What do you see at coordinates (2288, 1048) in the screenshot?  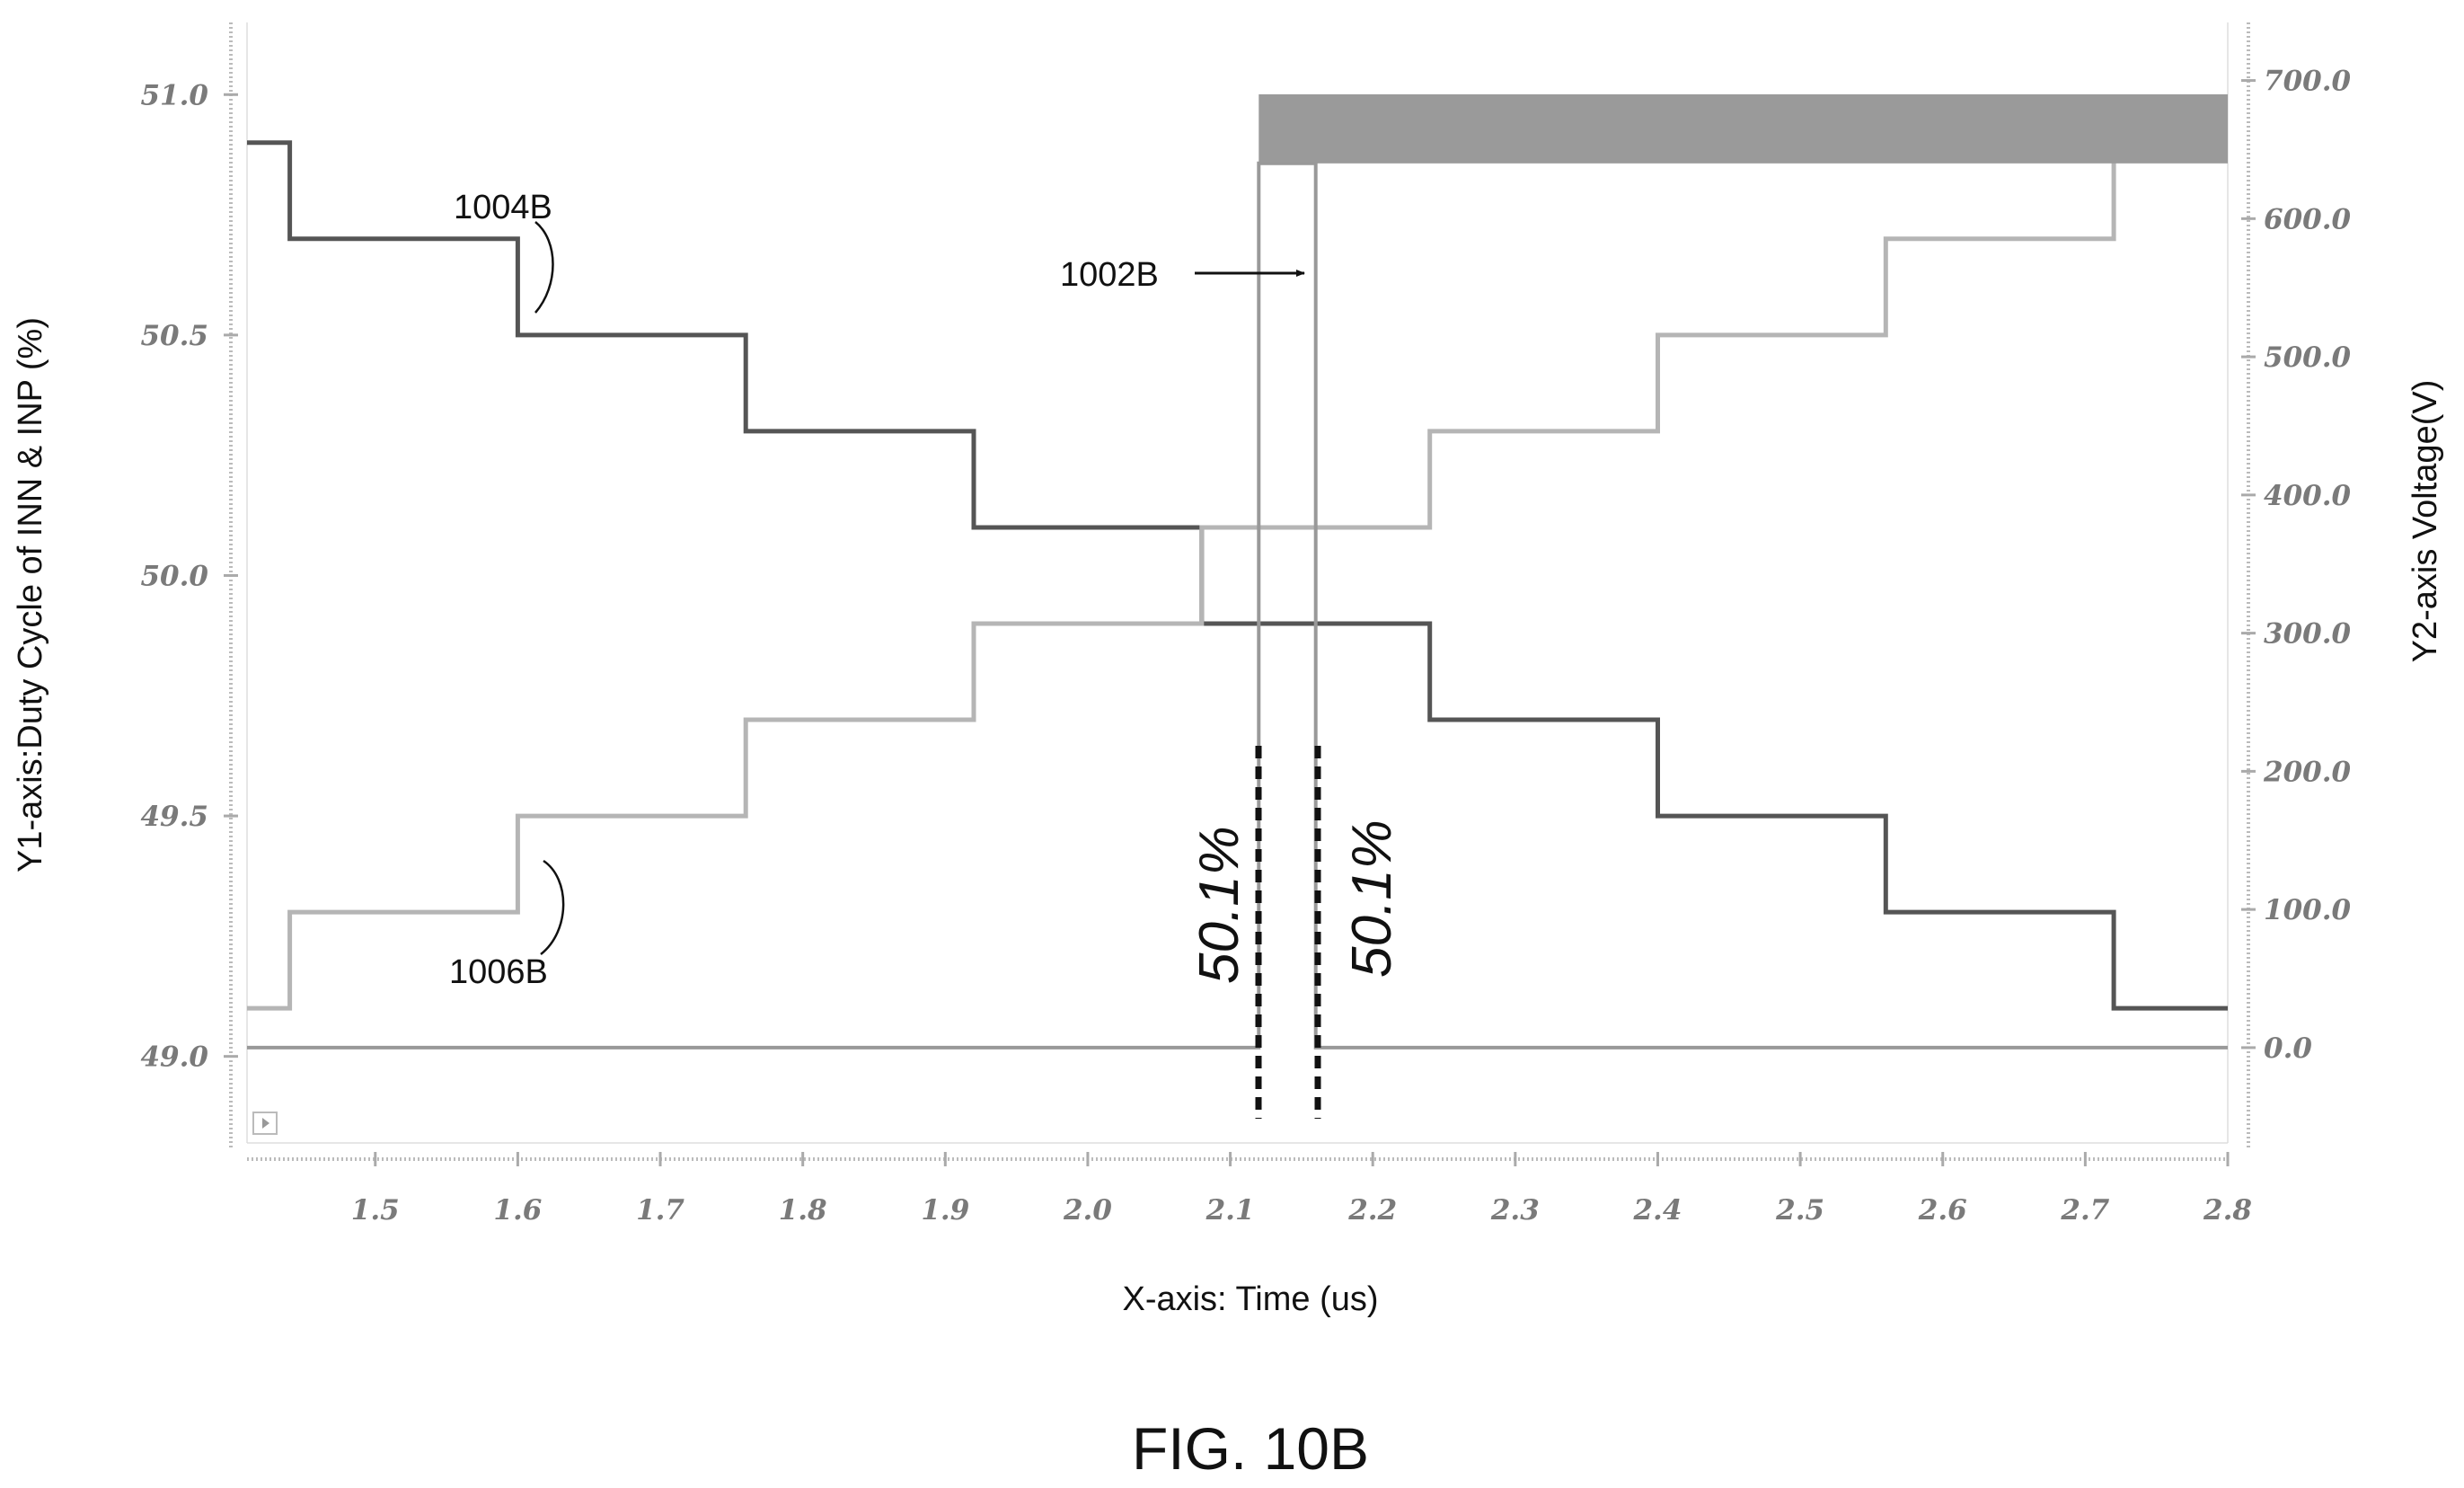 I see `y2-tick-label: 0.0` at bounding box center [2288, 1048].